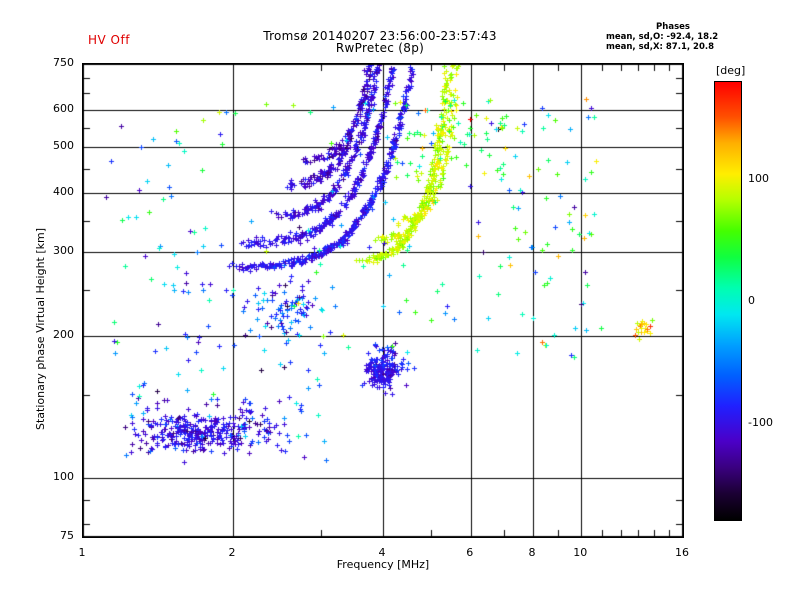 This screenshot has height=600, width=800. What do you see at coordinates (63, 476) in the screenshot?
I see `y-tick-100: 100` at bounding box center [63, 476].